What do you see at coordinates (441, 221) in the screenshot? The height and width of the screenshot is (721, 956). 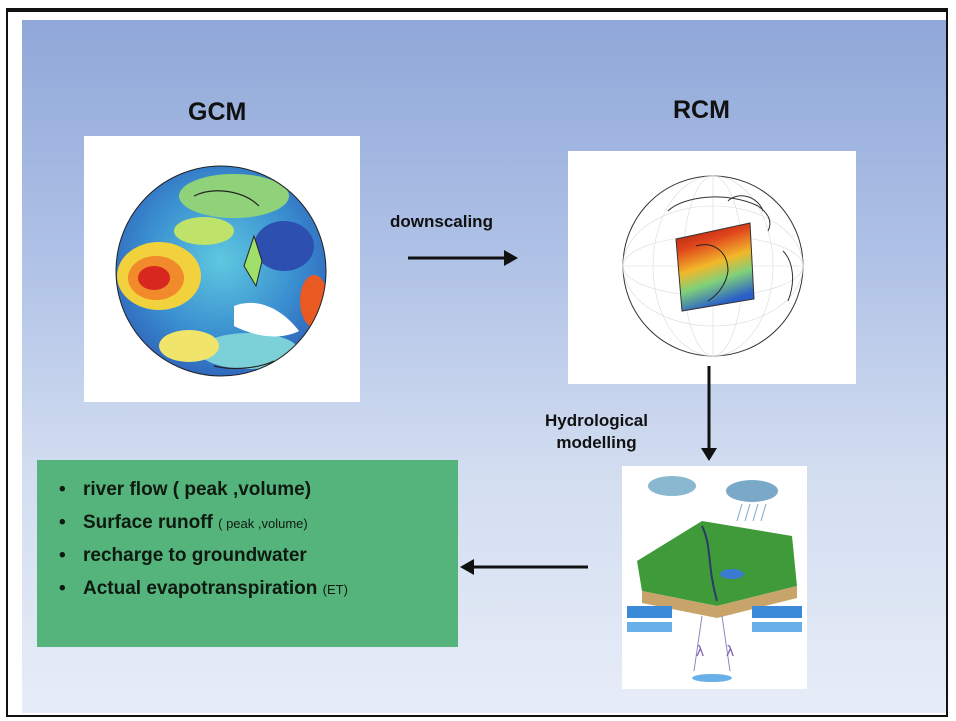 I see `downscaling-label: downscaling` at bounding box center [441, 221].